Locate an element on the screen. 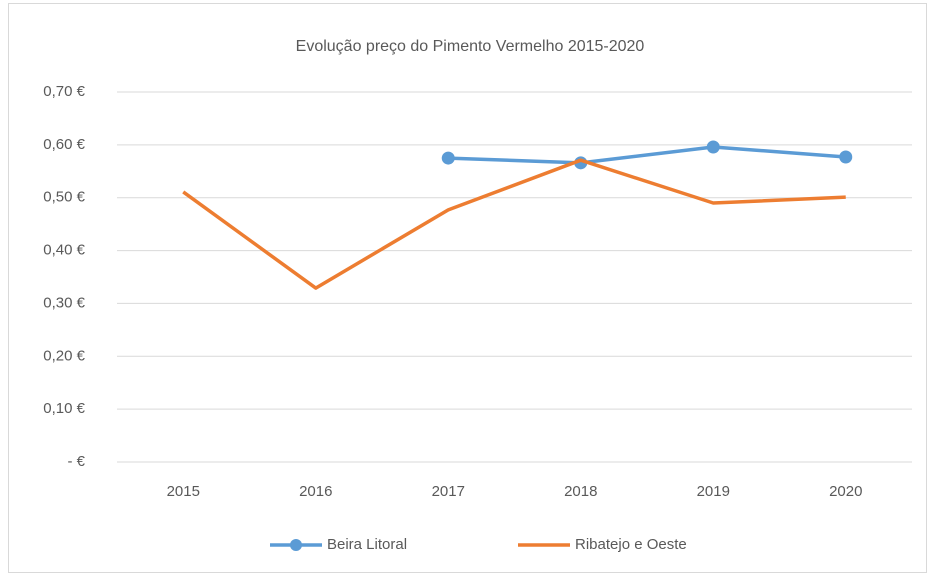 This screenshot has height=574, width=928. y-tick-label: 0,40 € is located at coordinates (64, 250).